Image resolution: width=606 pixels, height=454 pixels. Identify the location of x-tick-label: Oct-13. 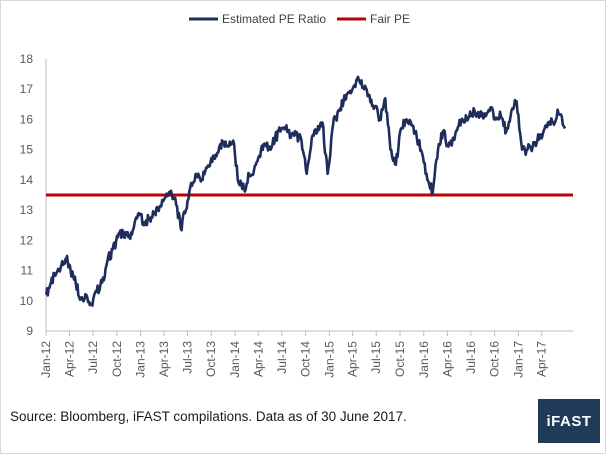
(211, 359).